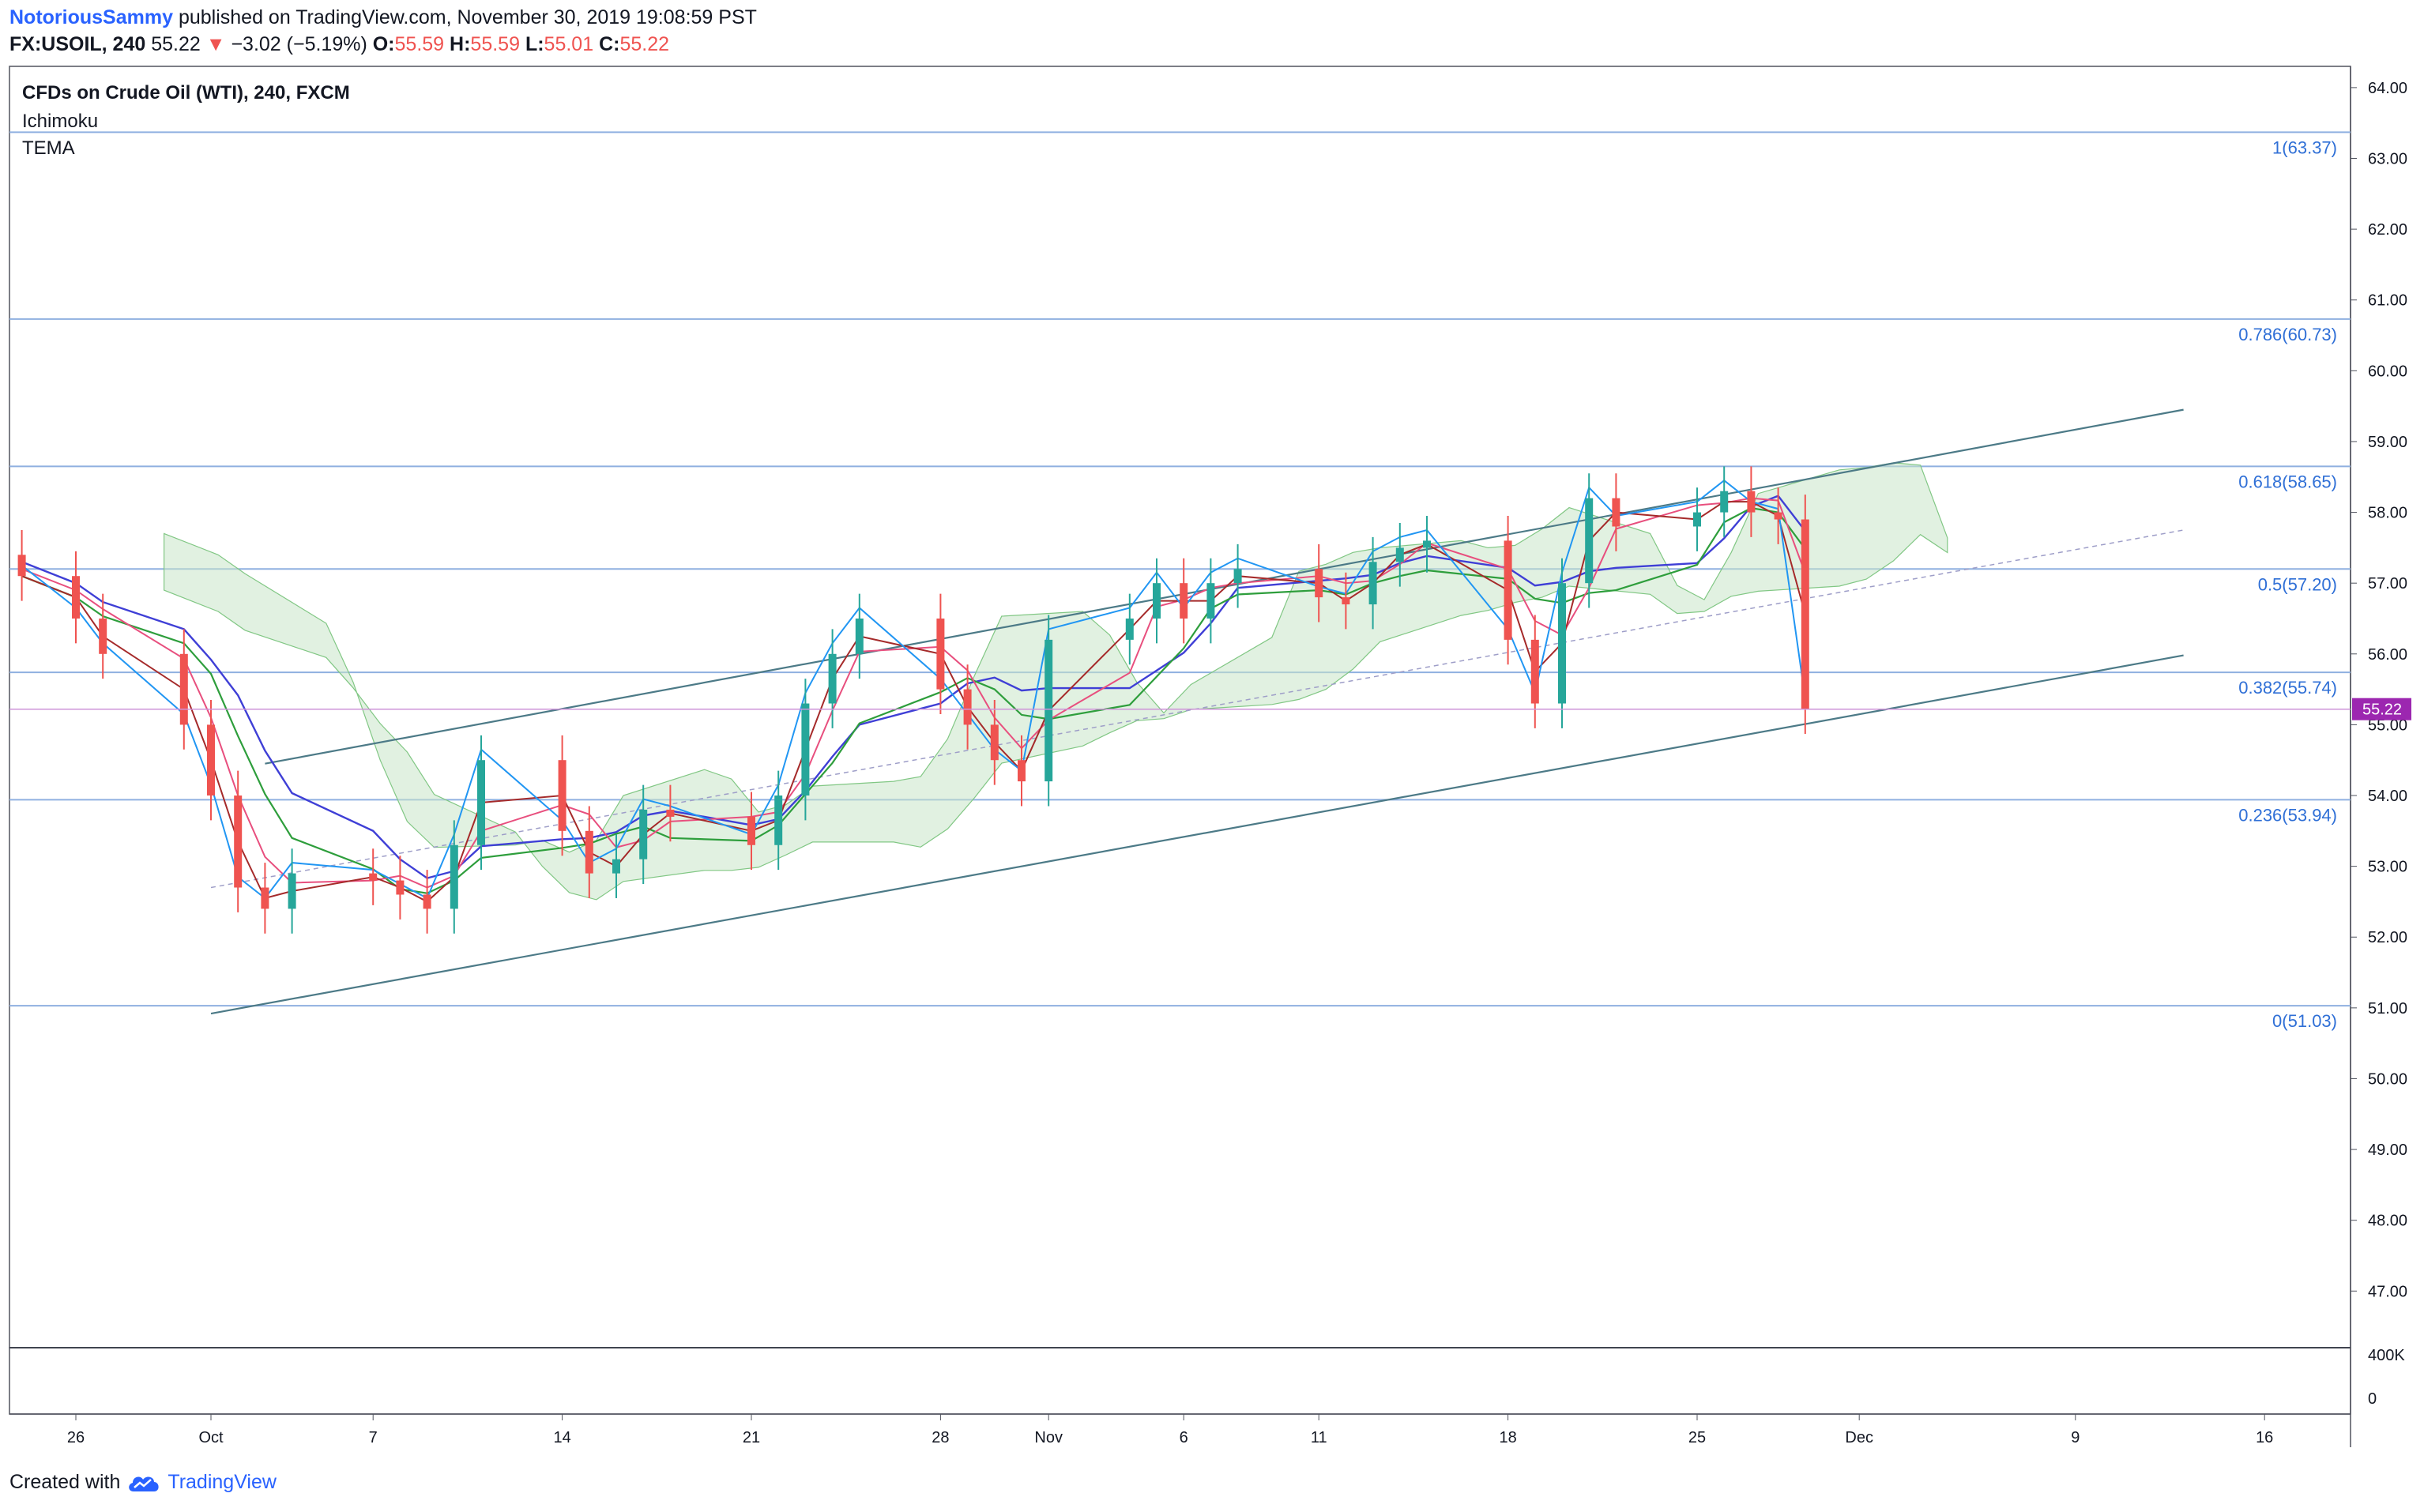 The width and height of the screenshot is (2424, 1512). I want to click on created-with-label: Created with, so click(65, 1482).